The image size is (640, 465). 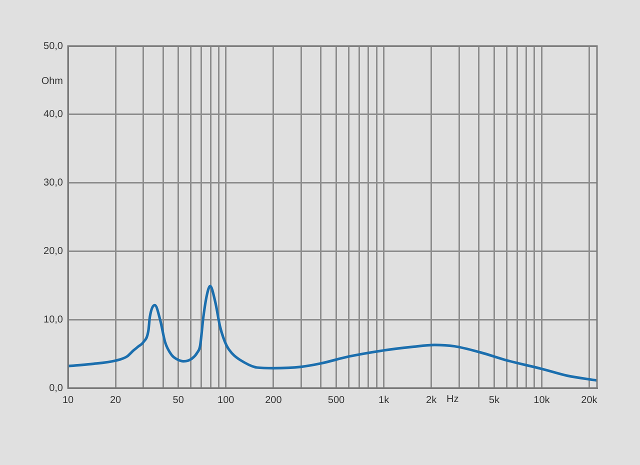 What do you see at coordinates (432, 400) in the screenshot?
I see `x-tick-label: 2k` at bounding box center [432, 400].